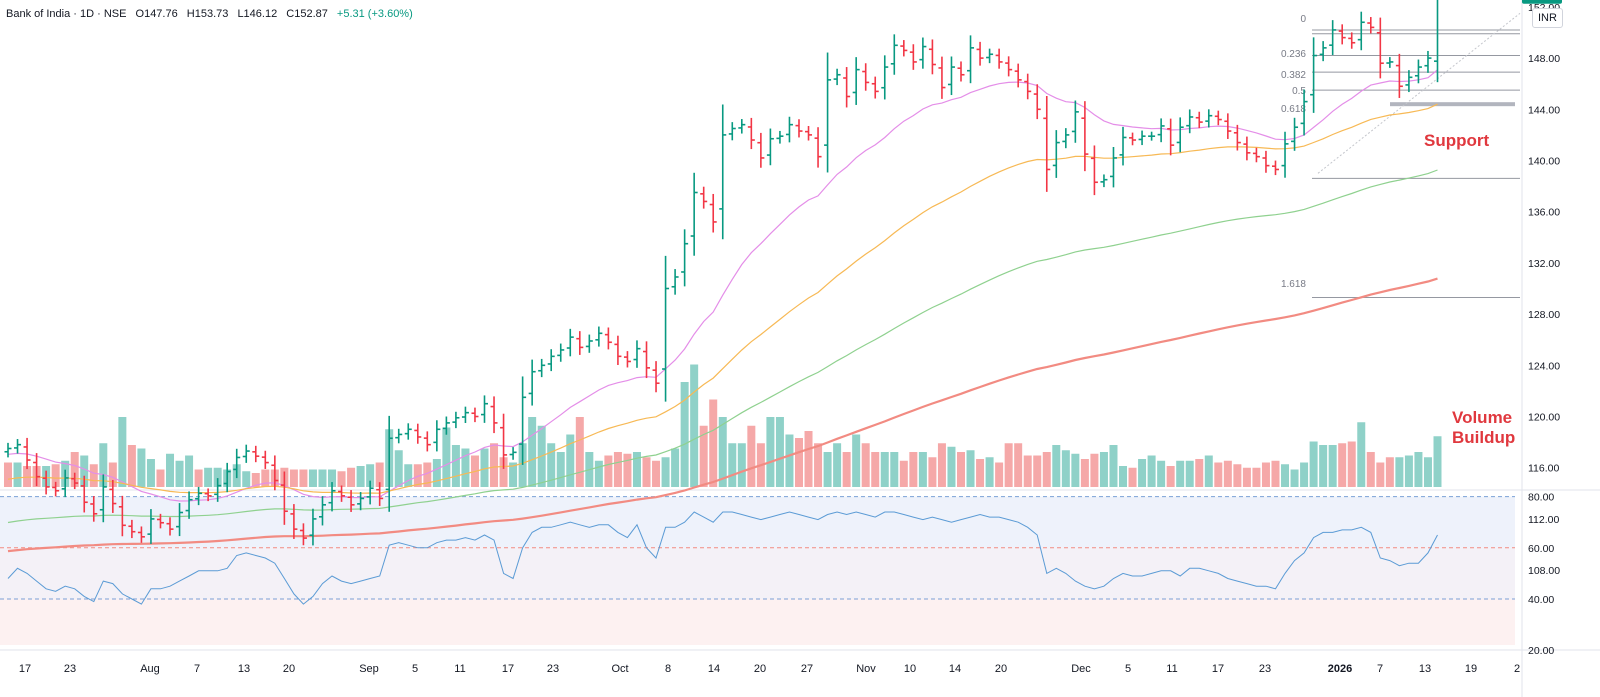 This screenshot has width=1600, height=697. Describe the element at coordinates (1380, 669) in the screenshot. I see `time-axis-tick: 7` at that location.